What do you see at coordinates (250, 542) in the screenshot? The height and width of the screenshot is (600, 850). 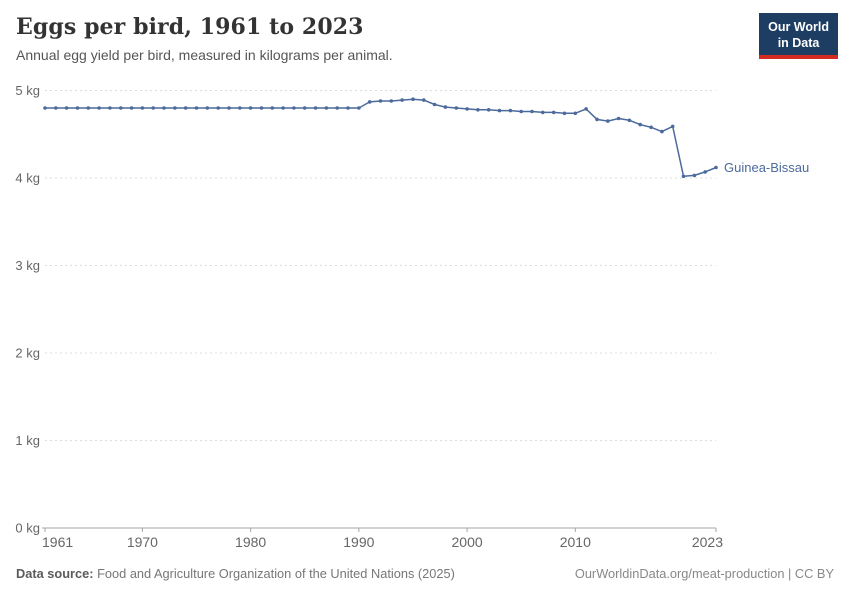 I see `x-tick-label: 1980` at bounding box center [250, 542].